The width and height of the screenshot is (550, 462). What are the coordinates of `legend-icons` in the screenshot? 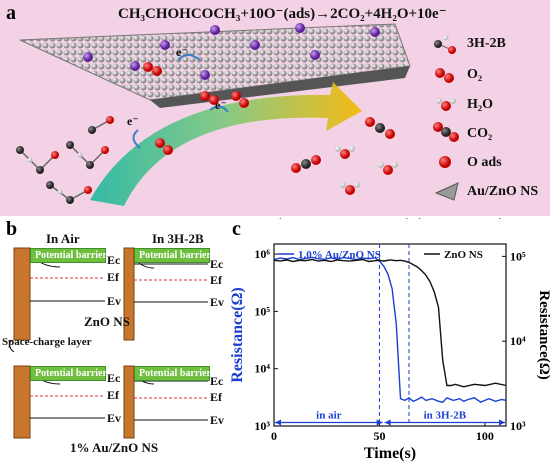 It's located at (446, 118).